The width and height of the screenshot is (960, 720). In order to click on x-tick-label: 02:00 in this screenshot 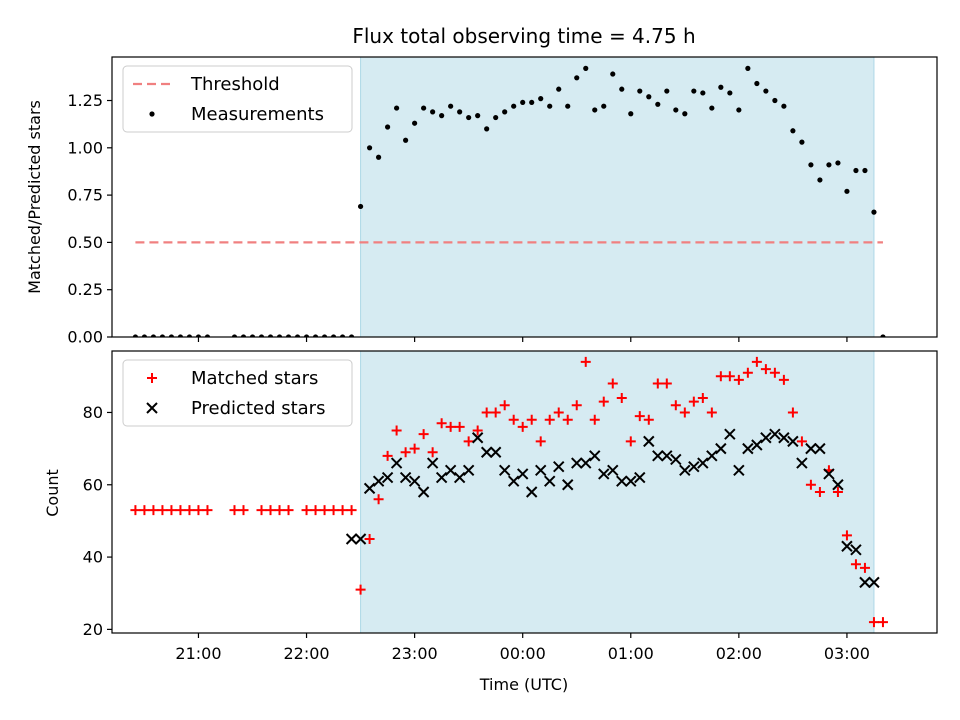, I will do `click(739, 653)`.